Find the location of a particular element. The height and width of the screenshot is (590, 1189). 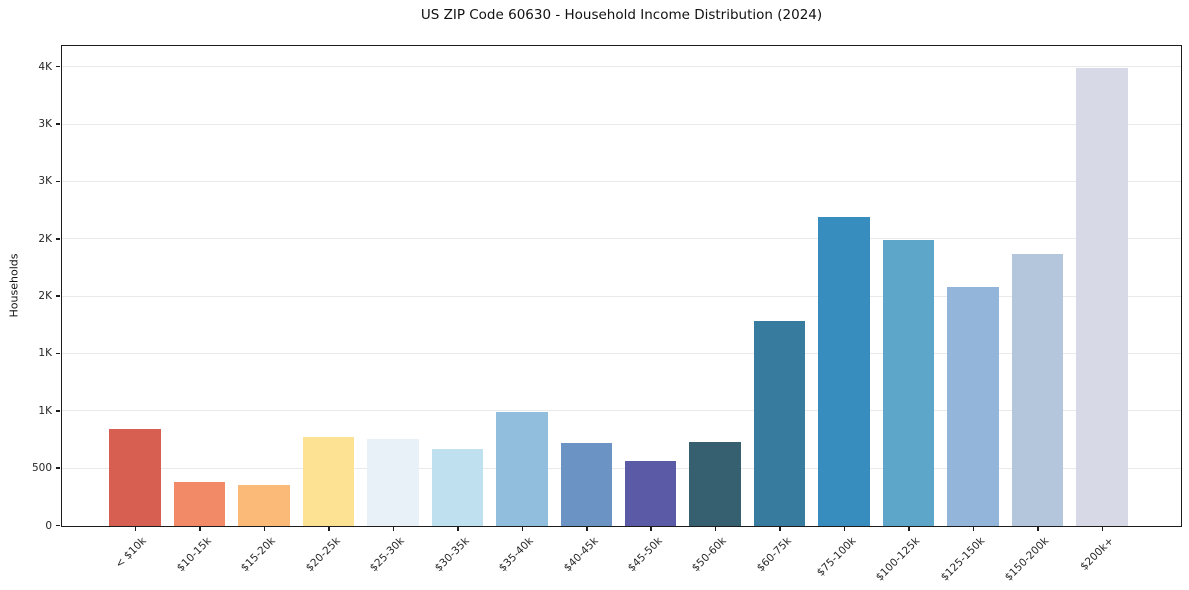

bar-$15-20k is located at coordinates (264, 505).